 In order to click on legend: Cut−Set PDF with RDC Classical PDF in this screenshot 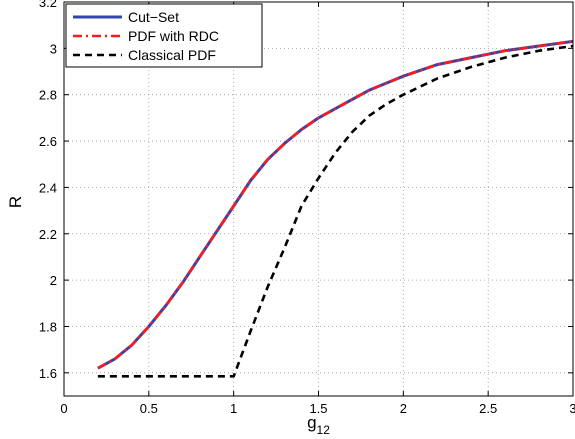, I will do `click(164, 35)`.